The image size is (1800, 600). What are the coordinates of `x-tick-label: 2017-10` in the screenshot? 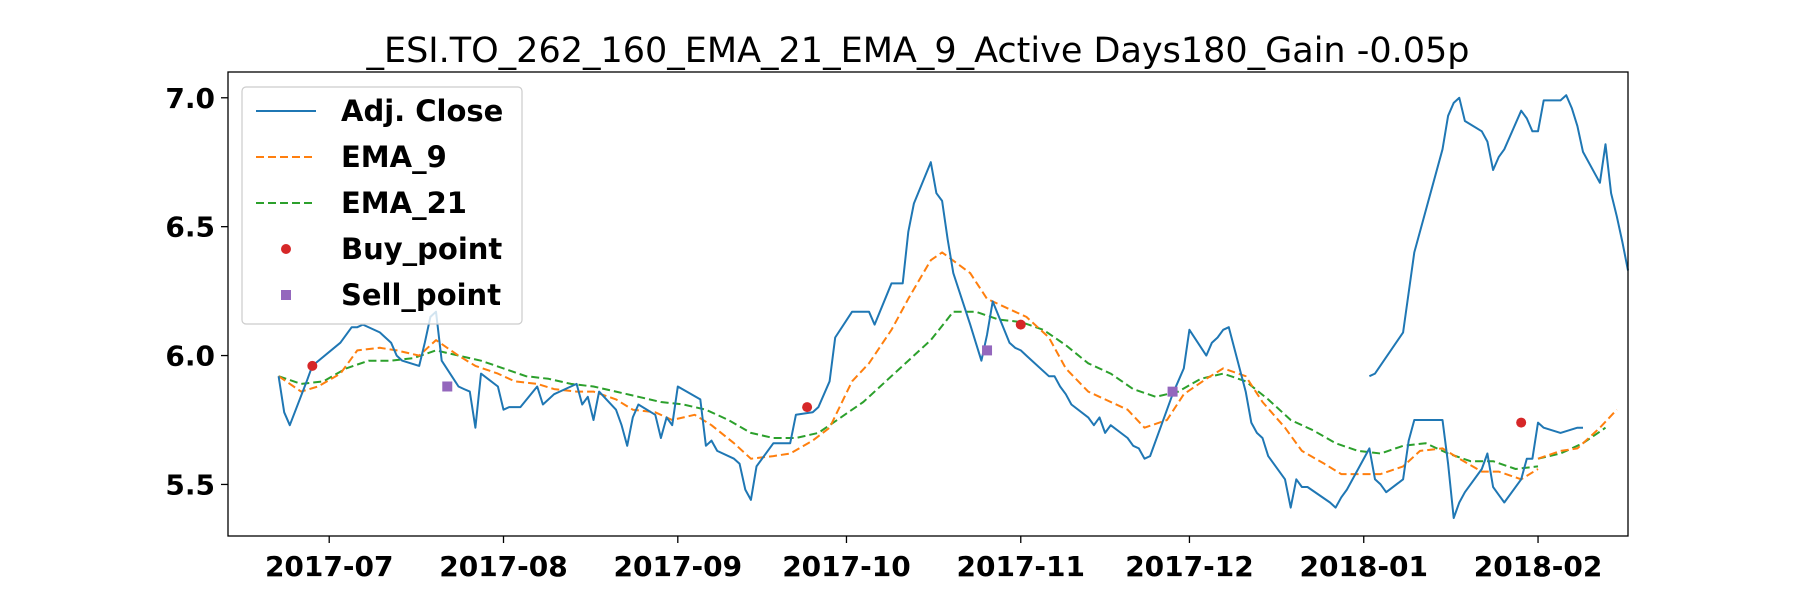 It's located at (846, 566).